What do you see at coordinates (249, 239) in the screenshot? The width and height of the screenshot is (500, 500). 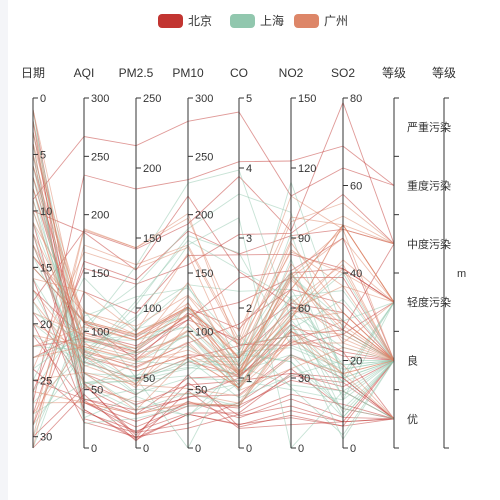 I see `tick-label: 3` at bounding box center [249, 239].